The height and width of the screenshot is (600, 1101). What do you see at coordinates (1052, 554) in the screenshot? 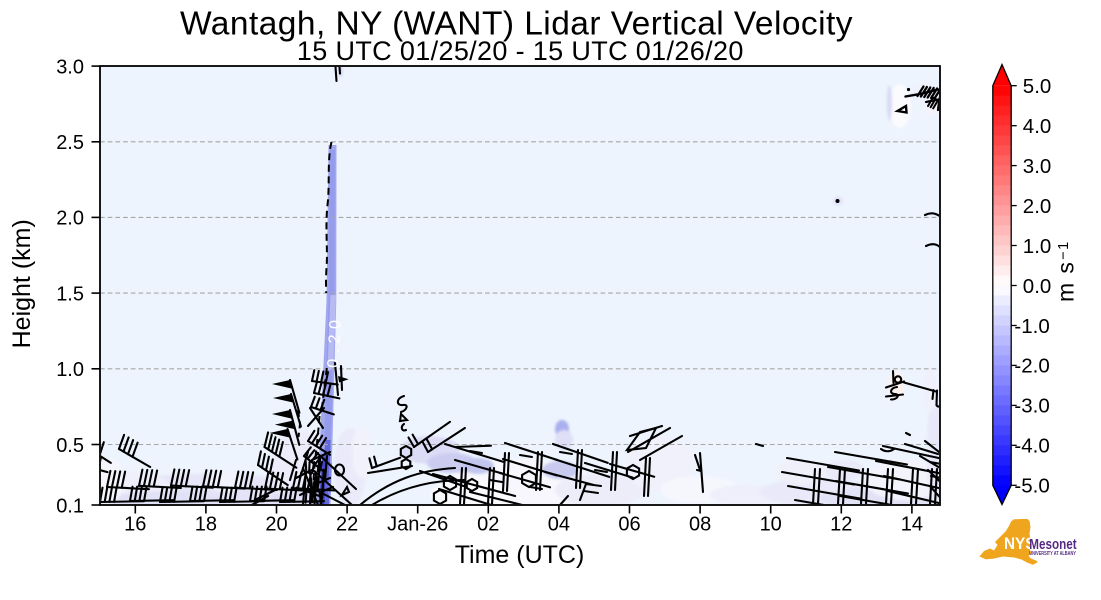
I see `svg-text: UNIVERSITY AT ALBANY` at bounding box center [1052, 554].